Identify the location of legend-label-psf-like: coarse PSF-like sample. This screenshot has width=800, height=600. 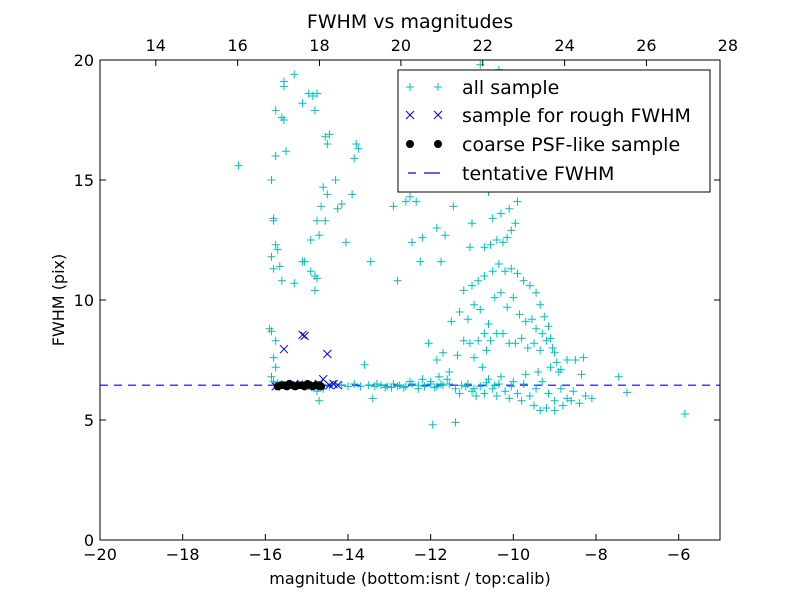
(571, 145).